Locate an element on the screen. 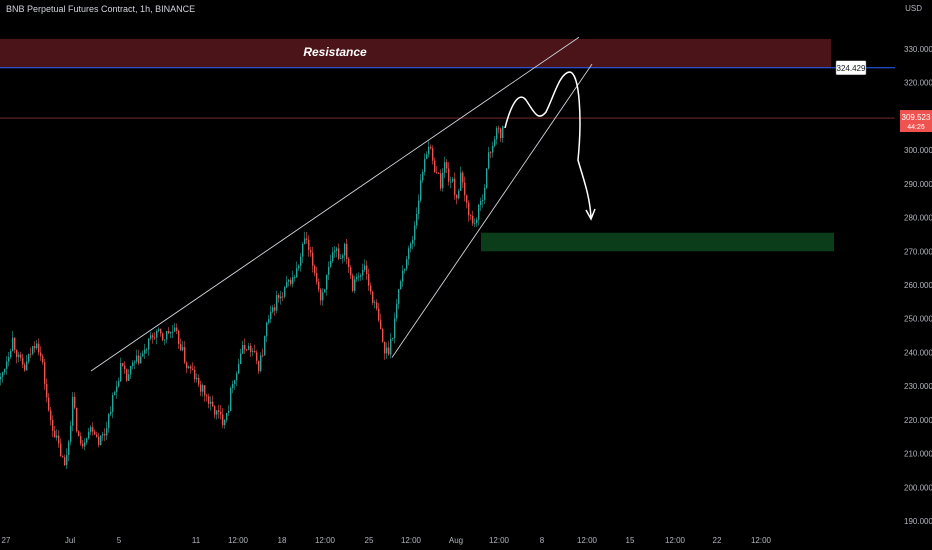 The width and height of the screenshot is (932, 550). x-tick-label: 15 is located at coordinates (630, 540).